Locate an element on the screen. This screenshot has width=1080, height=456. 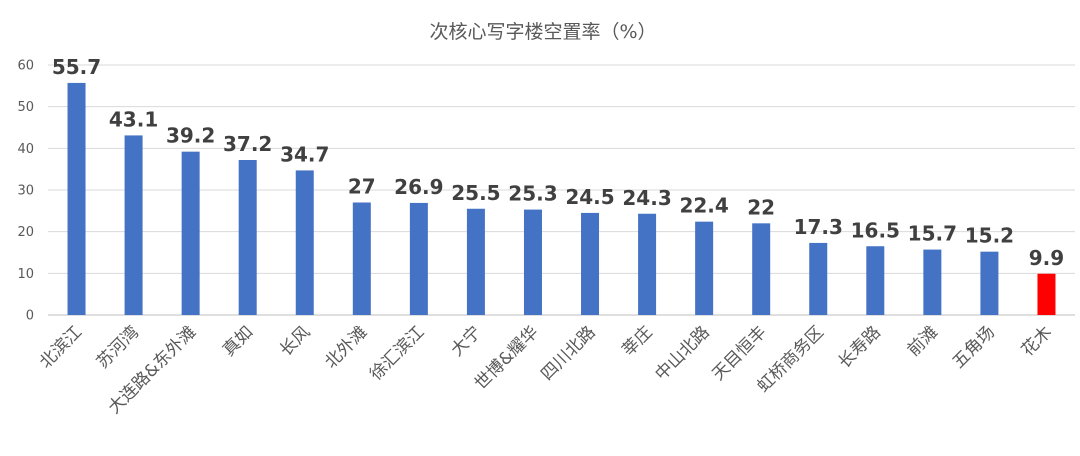
y-tick-label: 20 is located at coordinates (25, 232).